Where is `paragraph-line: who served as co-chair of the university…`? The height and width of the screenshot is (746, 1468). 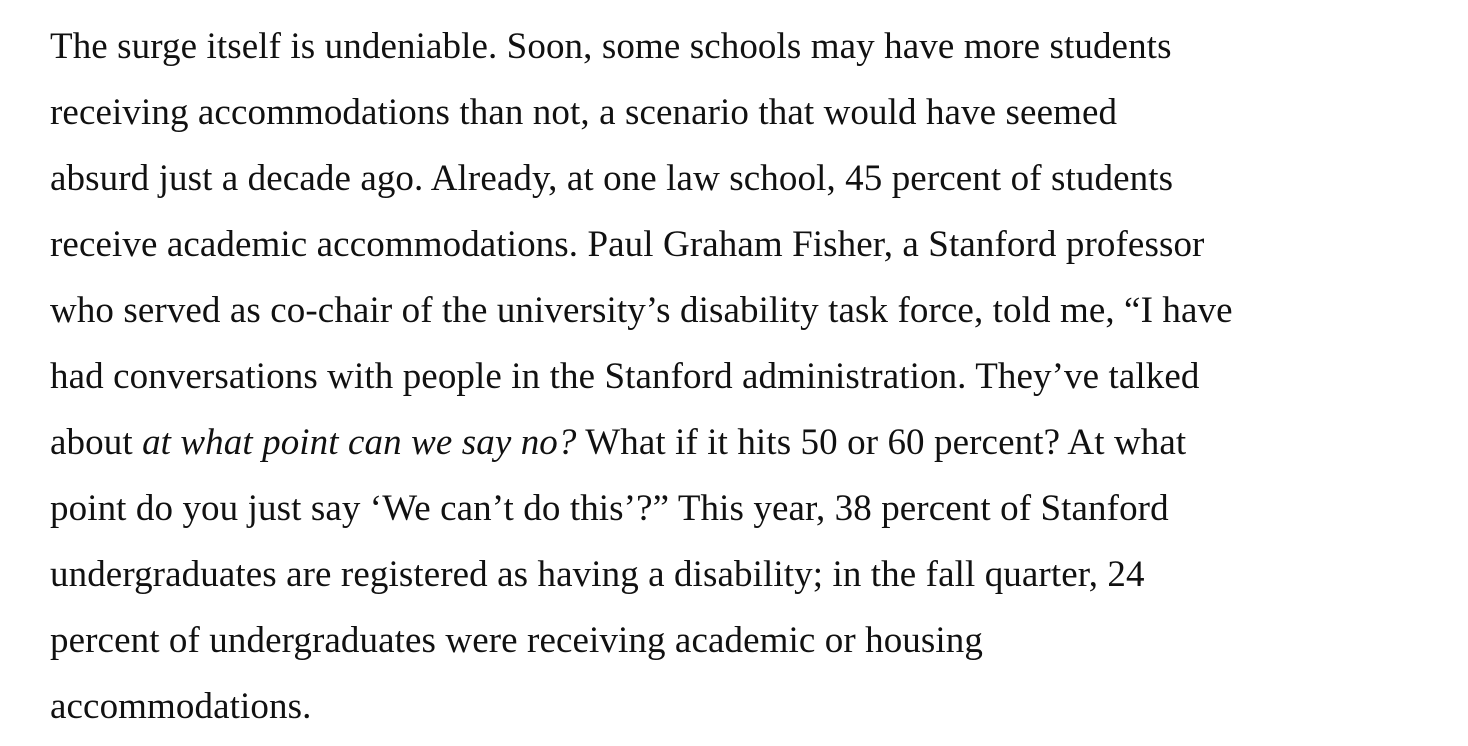 paragraph-line: who served as co-chair of the university… is located at coordinates (641, 310).